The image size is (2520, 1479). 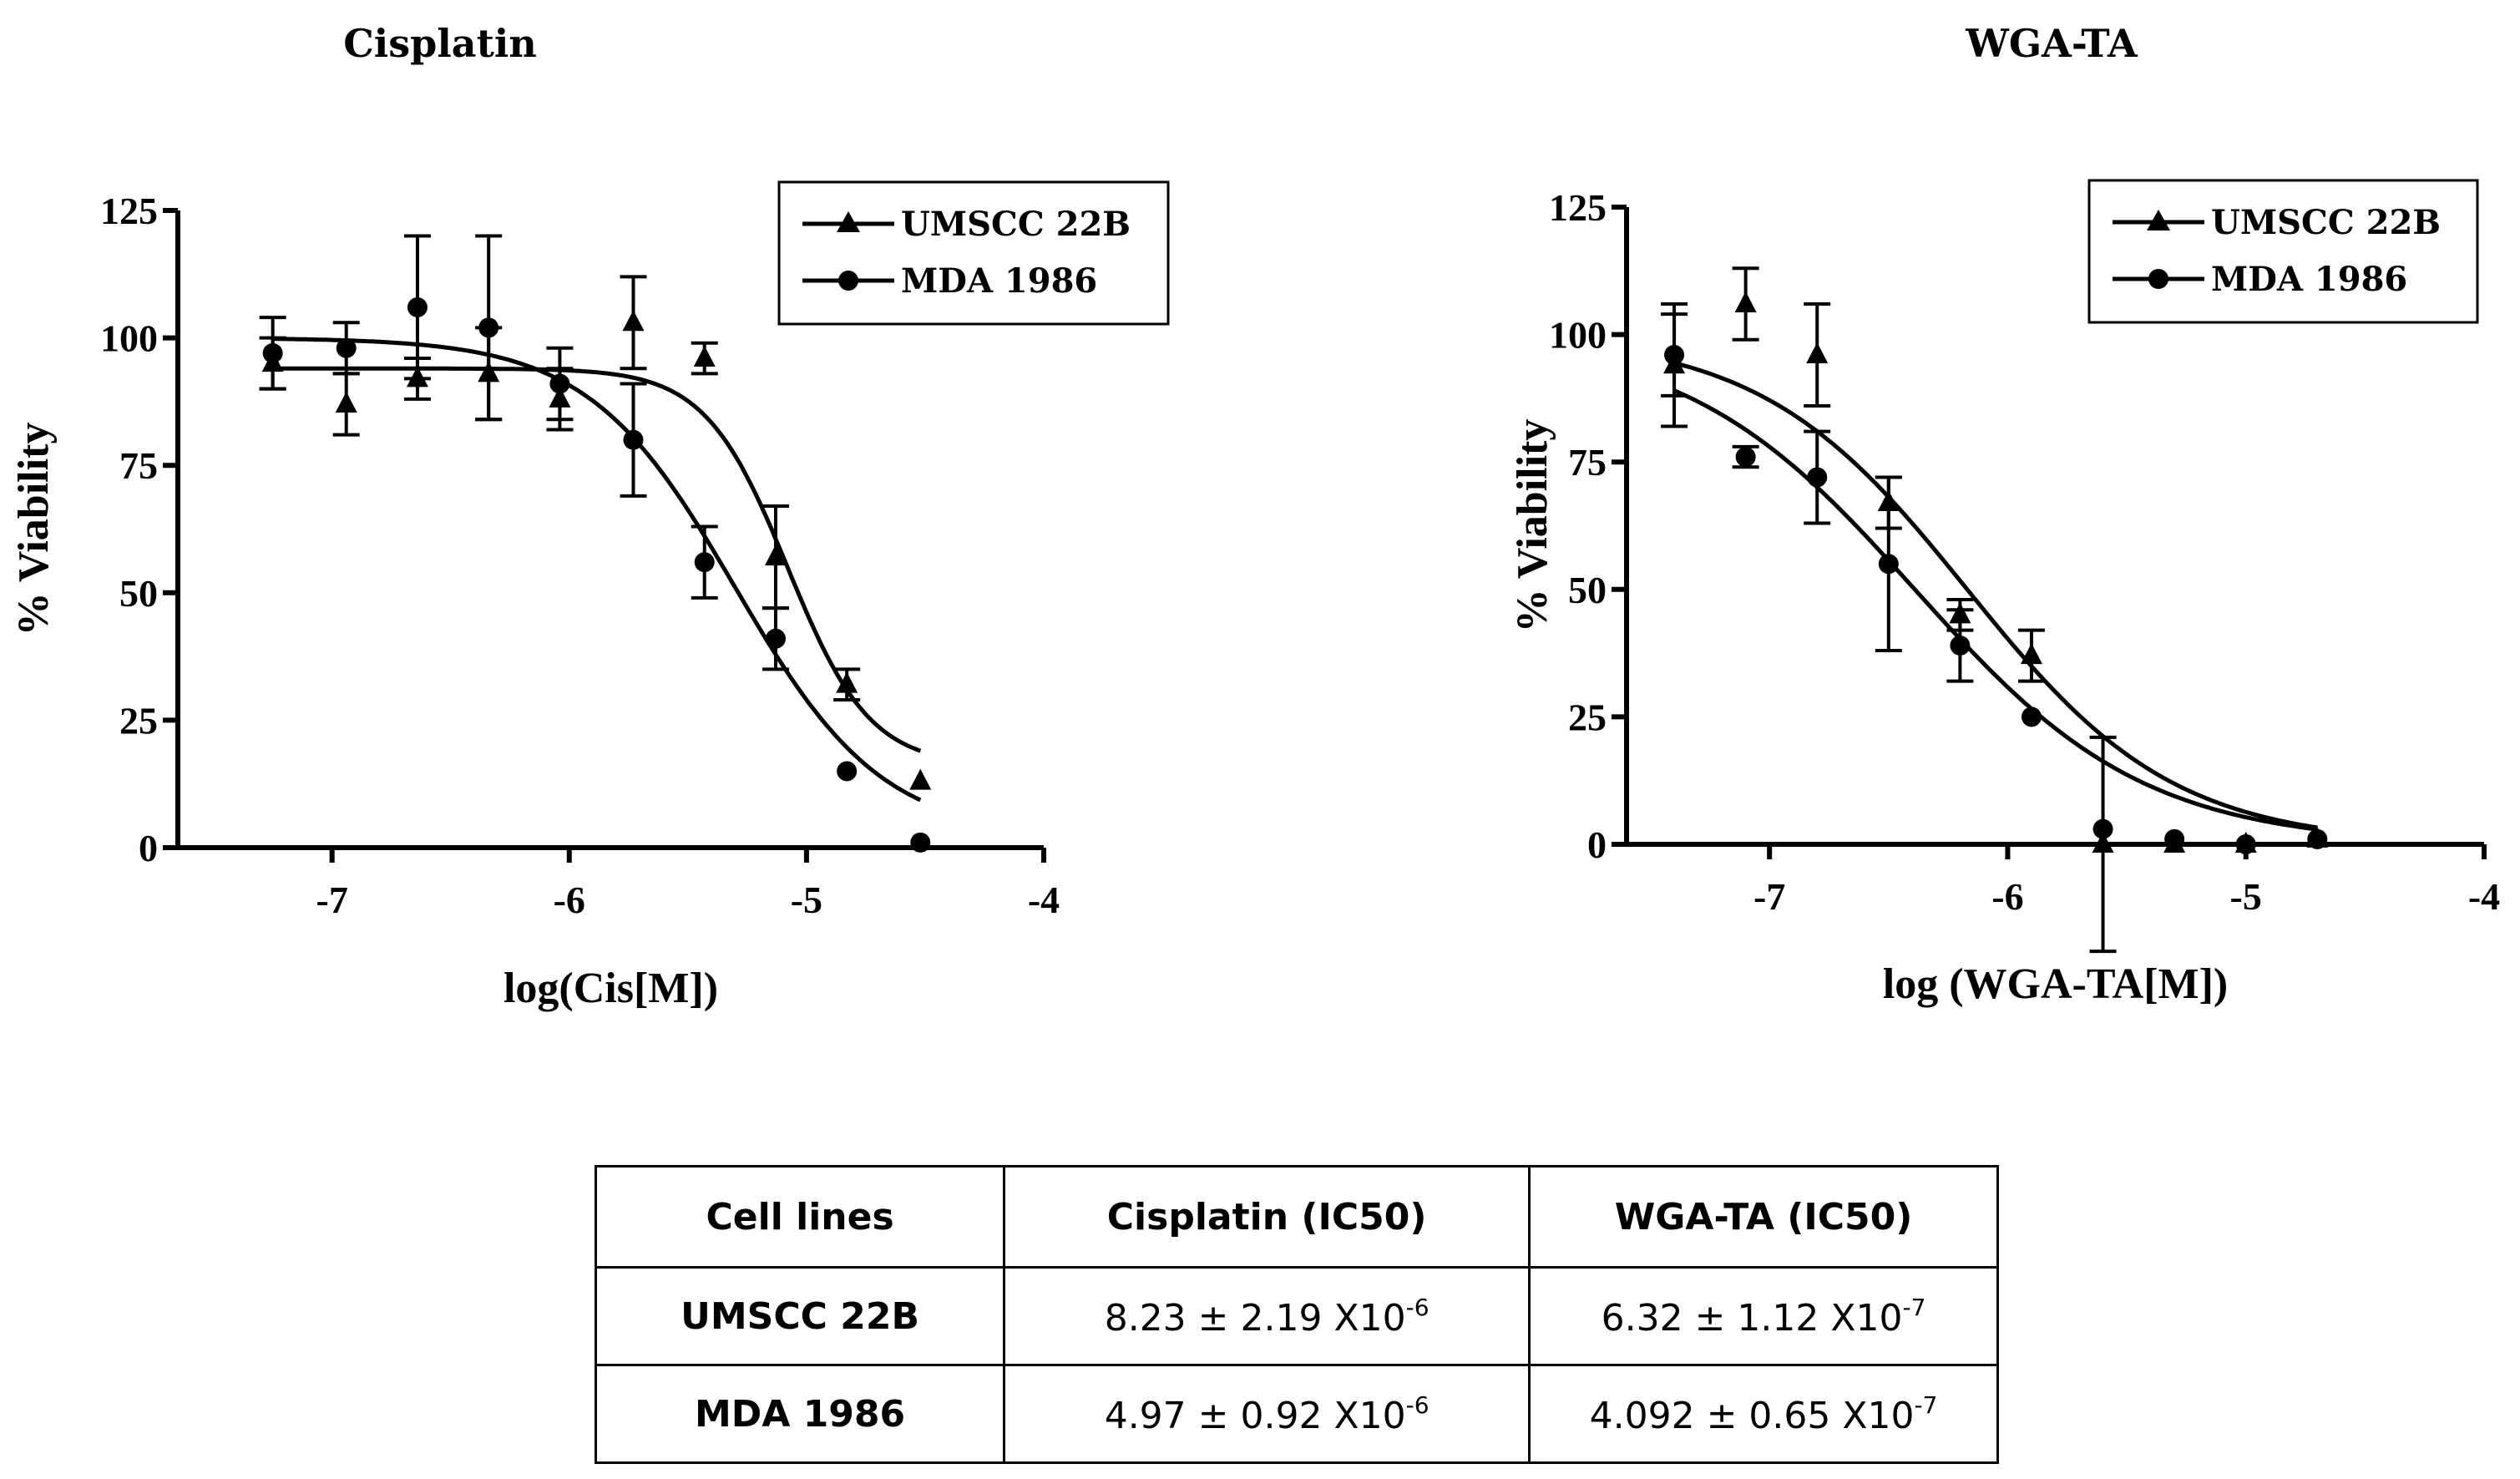 I want to click on table-cell-cisplatin-ic50: 8.23 ± 2.19 X10-6, so click(x=1267, y=1316).